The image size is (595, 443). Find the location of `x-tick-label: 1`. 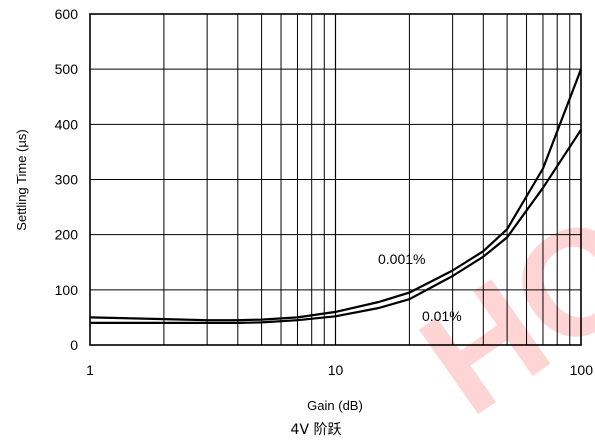

x-tick-label: 1 is located at coordinates (90, 370).